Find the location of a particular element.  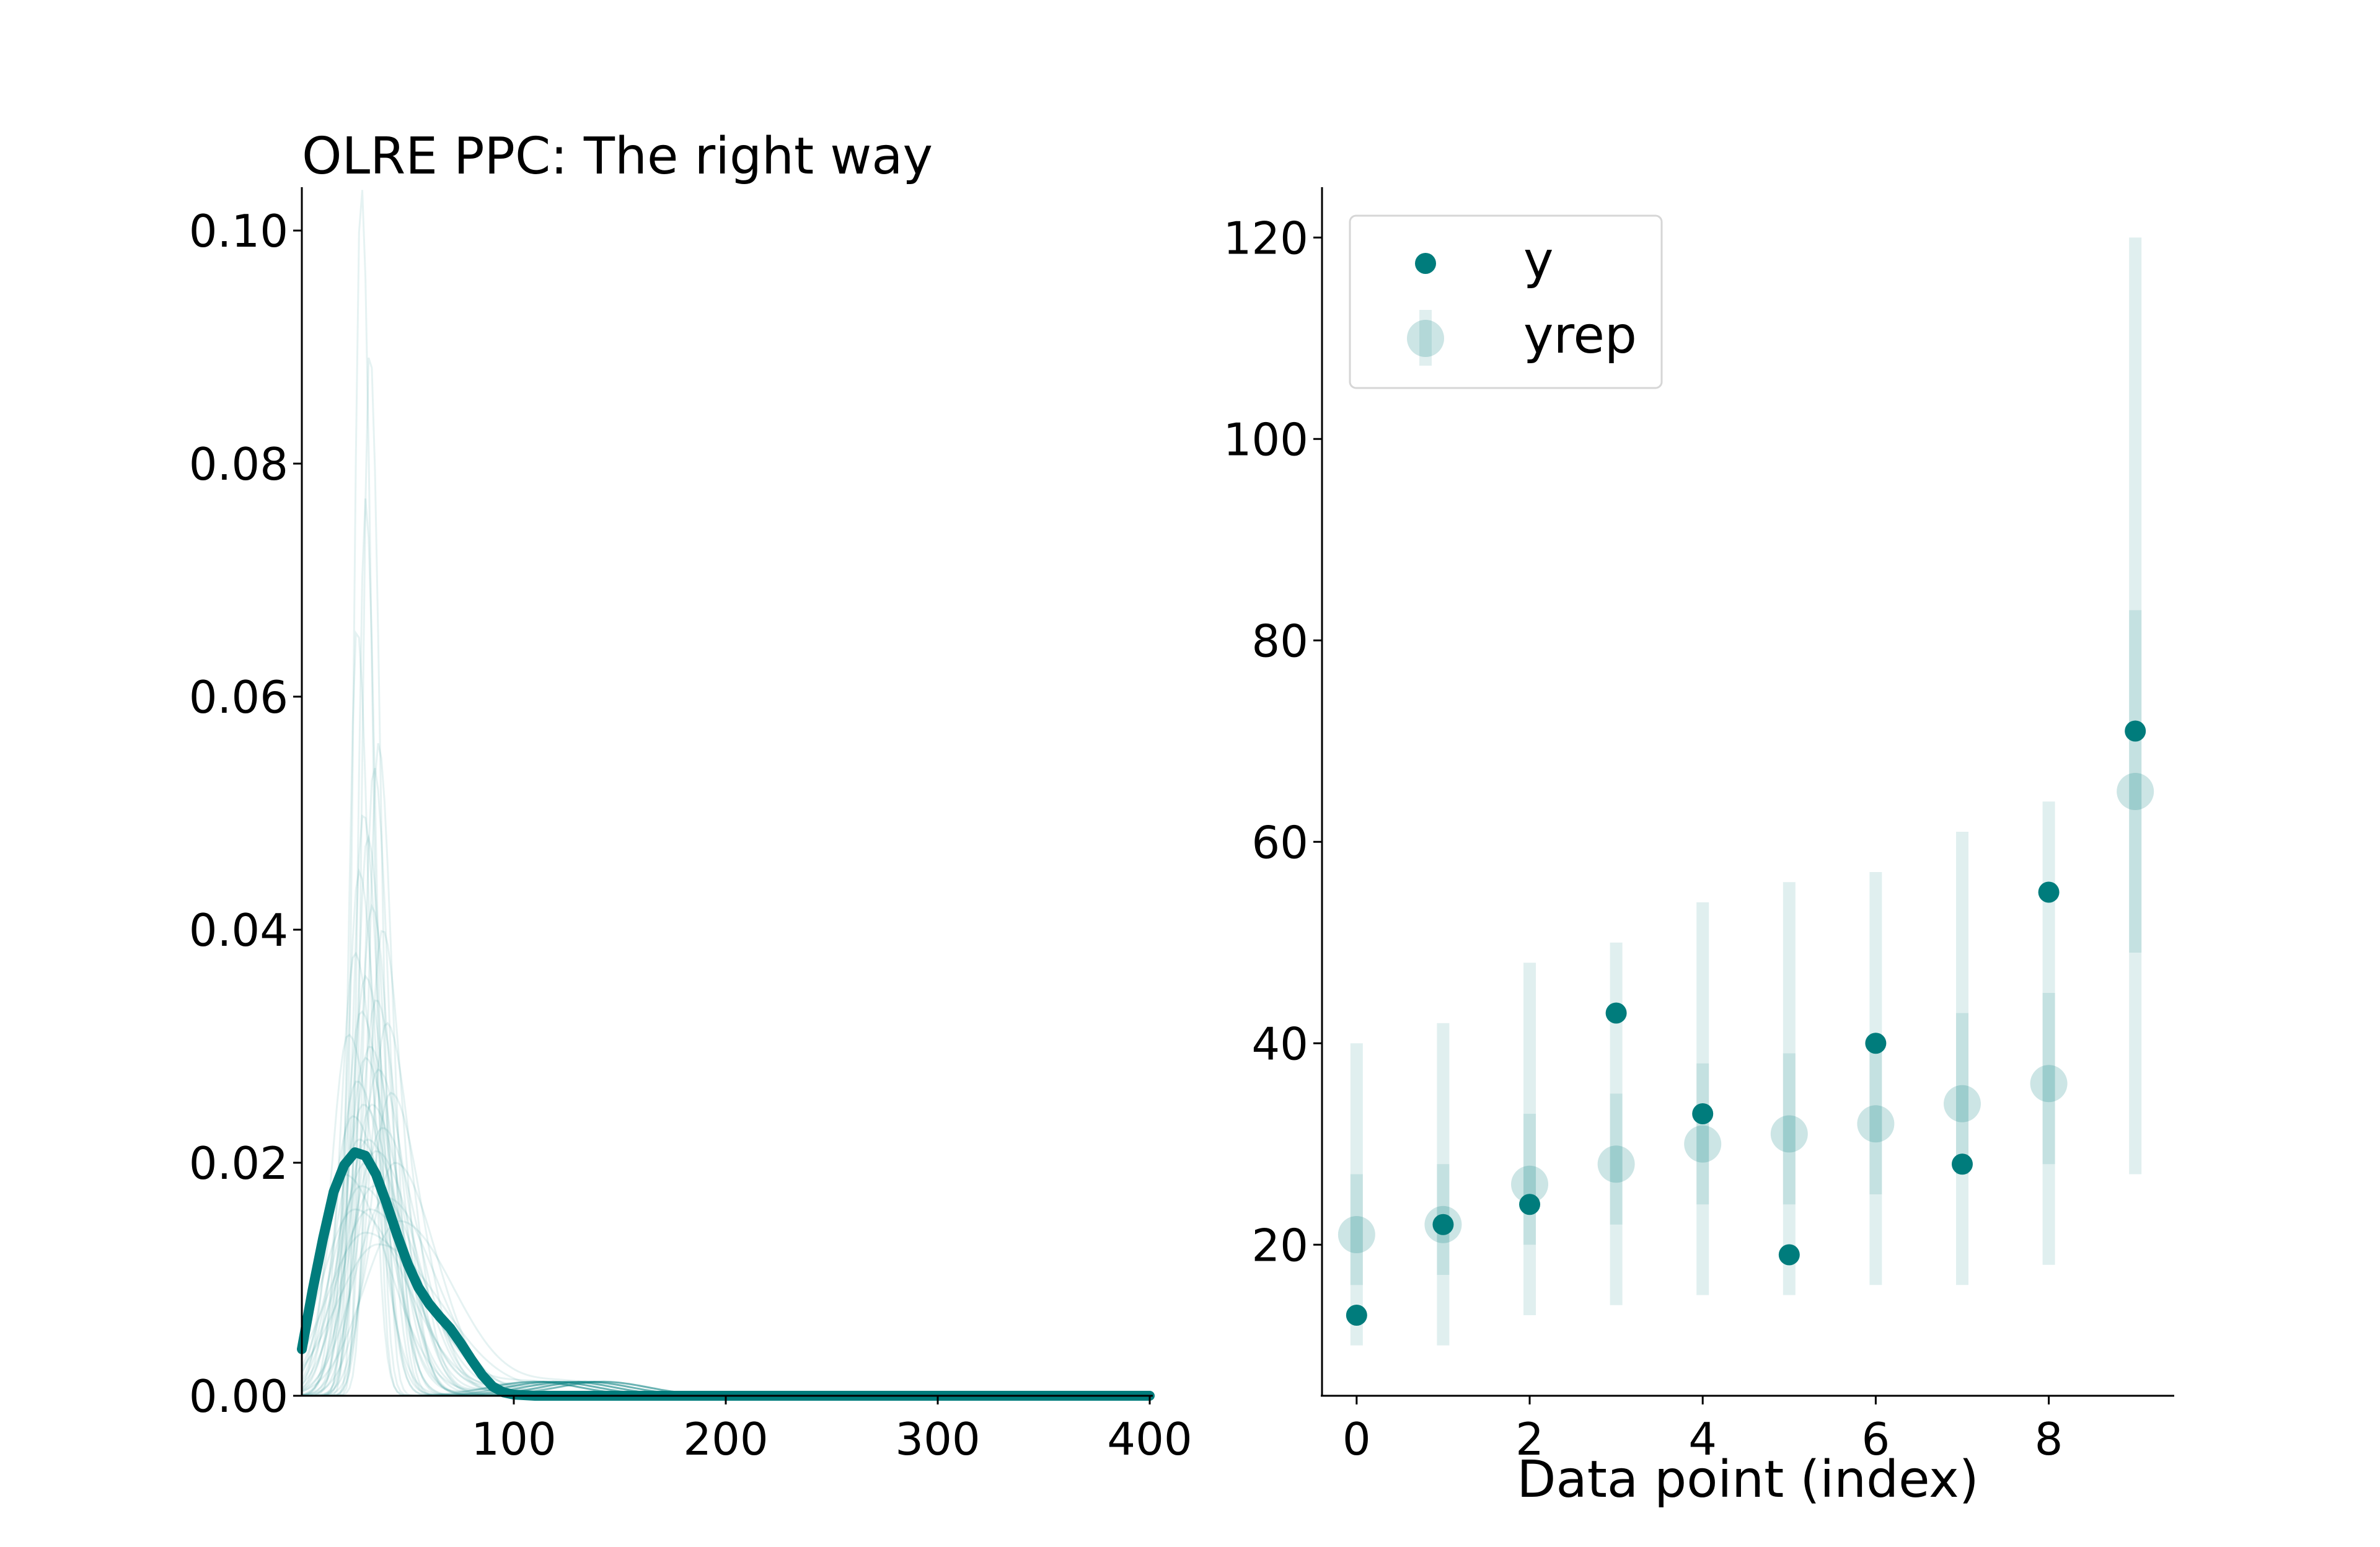

legend-marker-y is located at coordinates (1425, 263).